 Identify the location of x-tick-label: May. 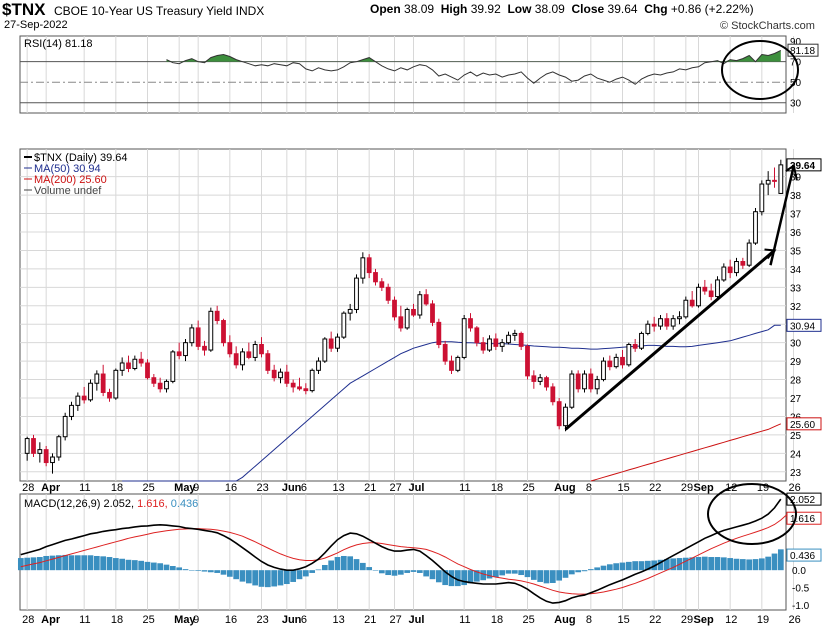
(185, 488).